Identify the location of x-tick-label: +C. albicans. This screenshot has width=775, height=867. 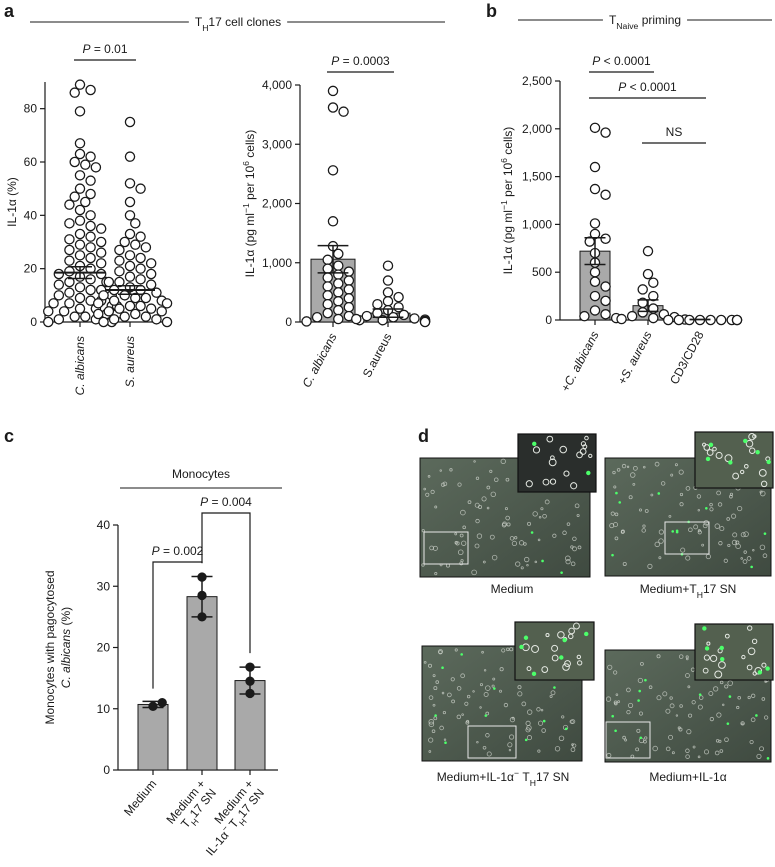
(580, 361).